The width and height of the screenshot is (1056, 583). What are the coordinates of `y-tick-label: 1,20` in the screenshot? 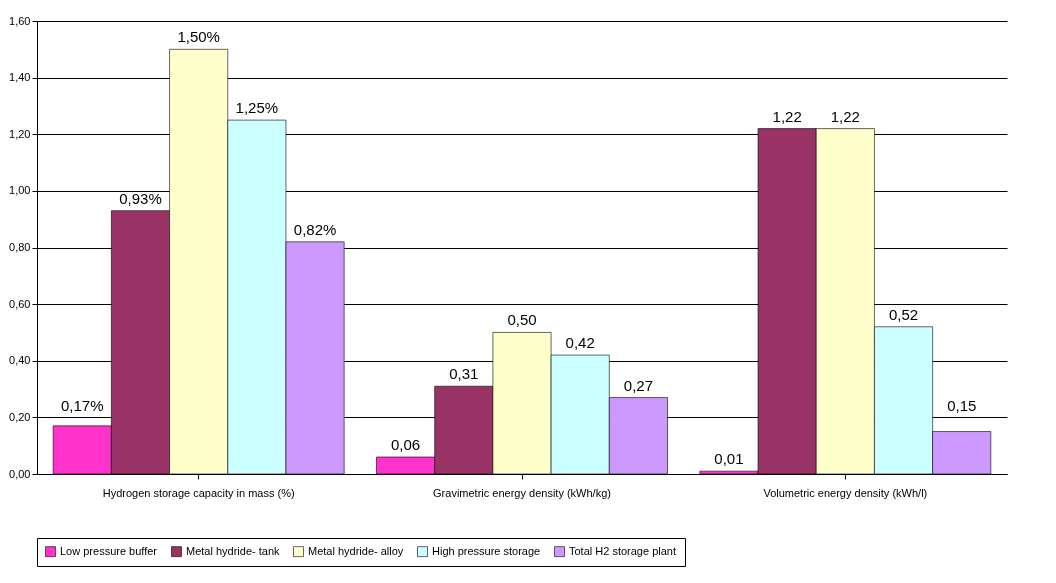 It's located at (20, 133).